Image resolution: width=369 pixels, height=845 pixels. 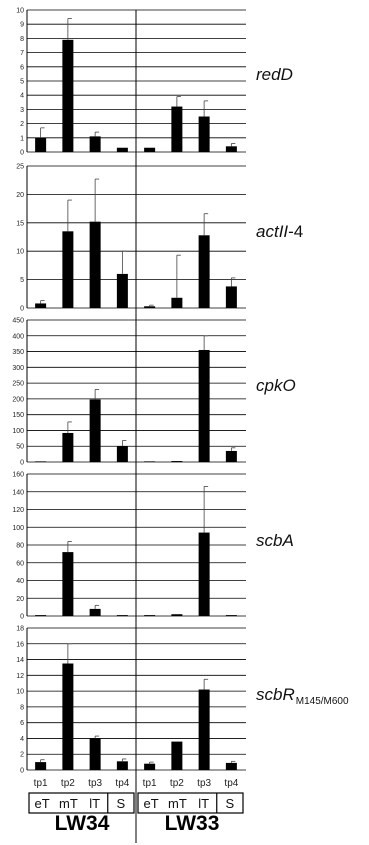 I want to click on y-tick-label: 20, so click(x=20, y=599).